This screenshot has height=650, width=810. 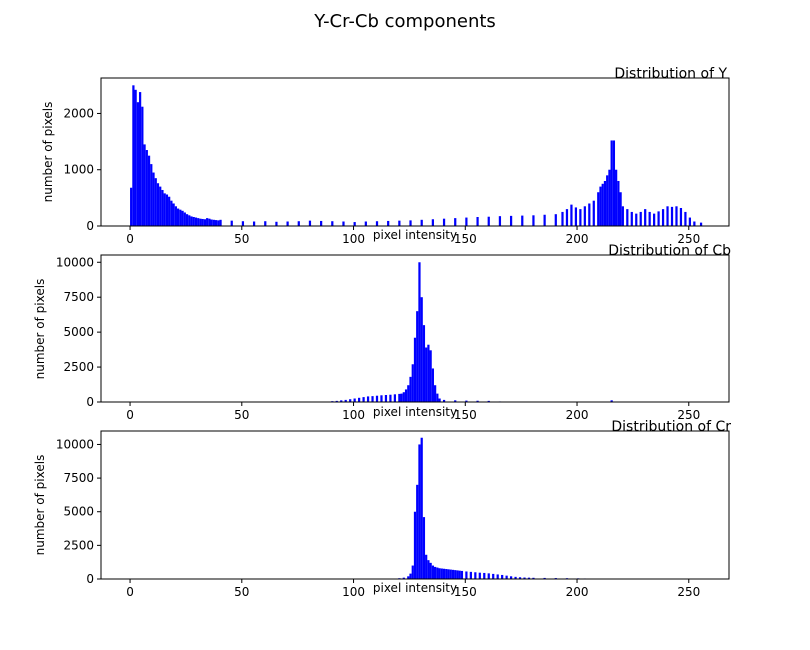 What do you see at coordinates (130, 239) in the screenshot?
I see `panel-y-xtick-label: 0` at bounding box center [130, 239].